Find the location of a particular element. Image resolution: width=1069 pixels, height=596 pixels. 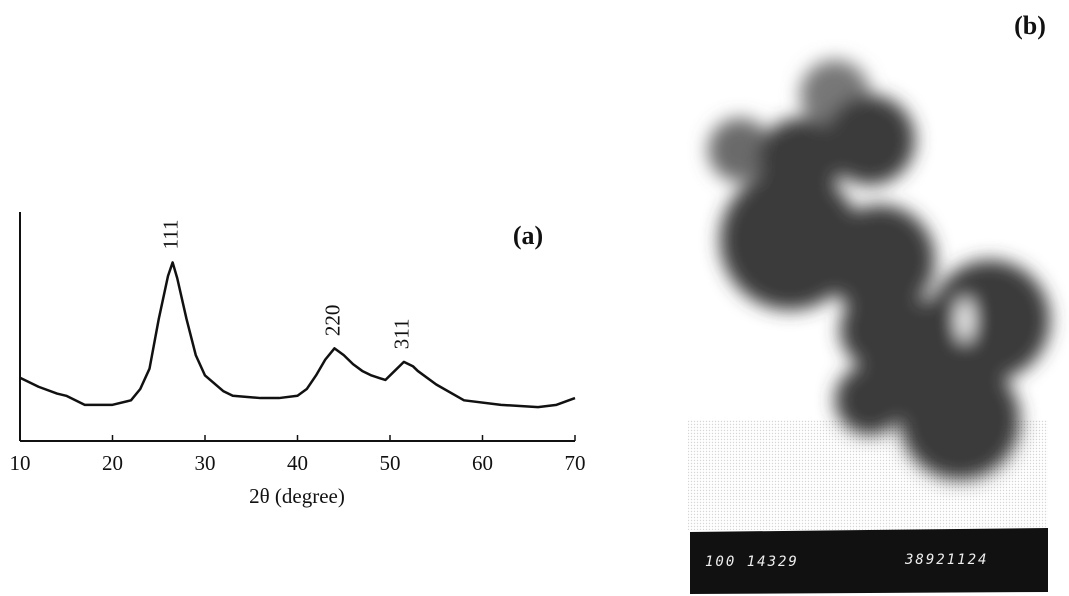

x-tick-label: 50 is located at coordinates (390, 463).